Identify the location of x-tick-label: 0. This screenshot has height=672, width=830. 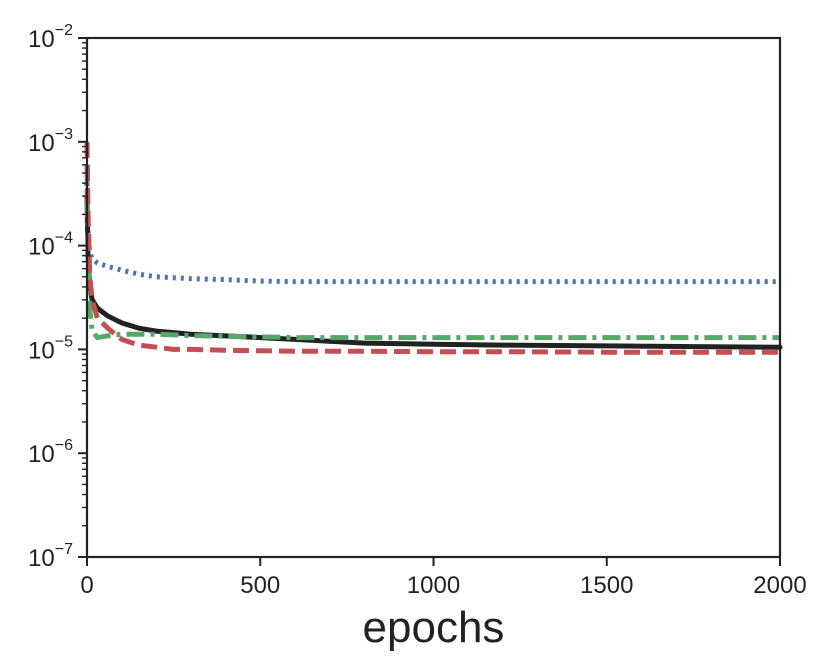
(86, 585).